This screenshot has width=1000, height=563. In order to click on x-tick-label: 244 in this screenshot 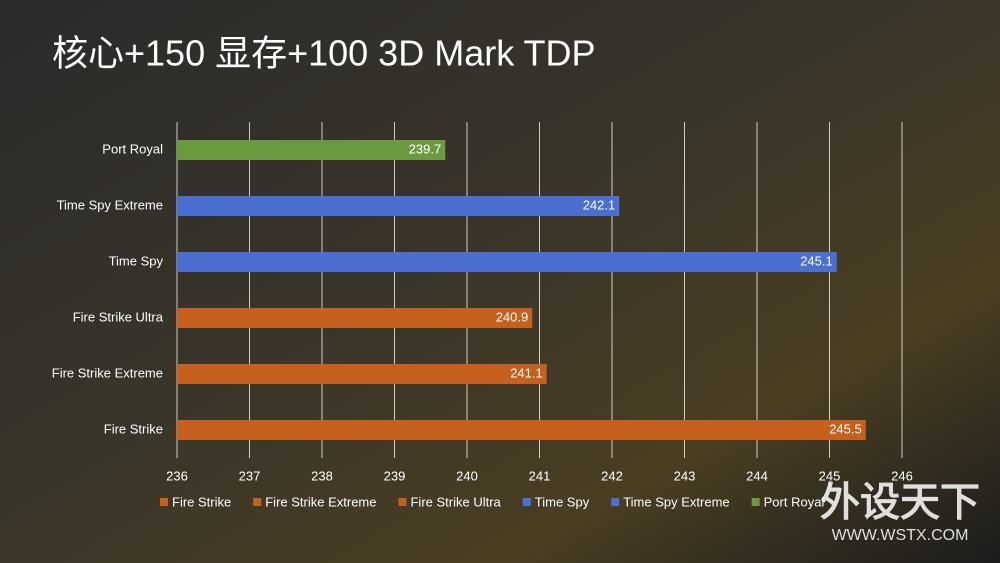, I will do `click(757, 475)`.